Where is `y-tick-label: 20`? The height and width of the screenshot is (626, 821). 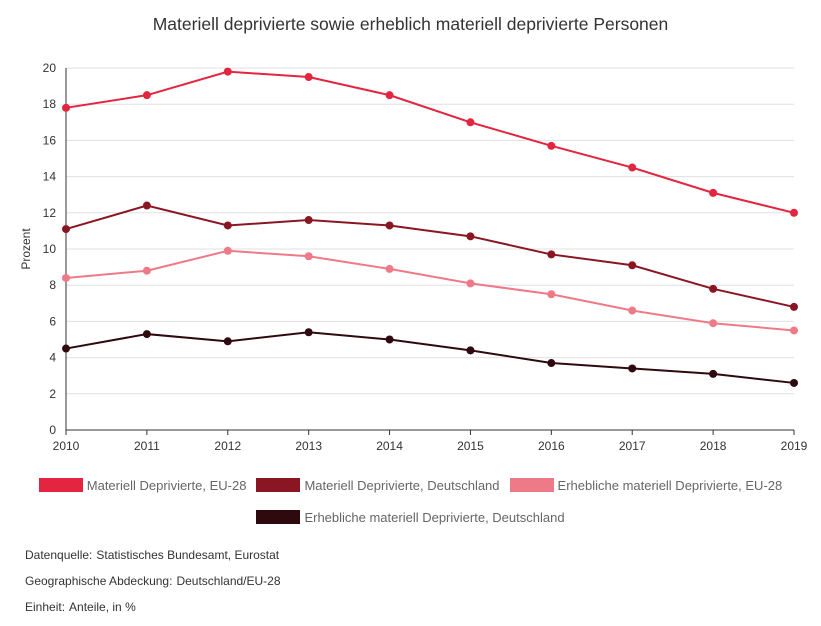
y-tick-label: 20 is located at coordinates (50, 68).